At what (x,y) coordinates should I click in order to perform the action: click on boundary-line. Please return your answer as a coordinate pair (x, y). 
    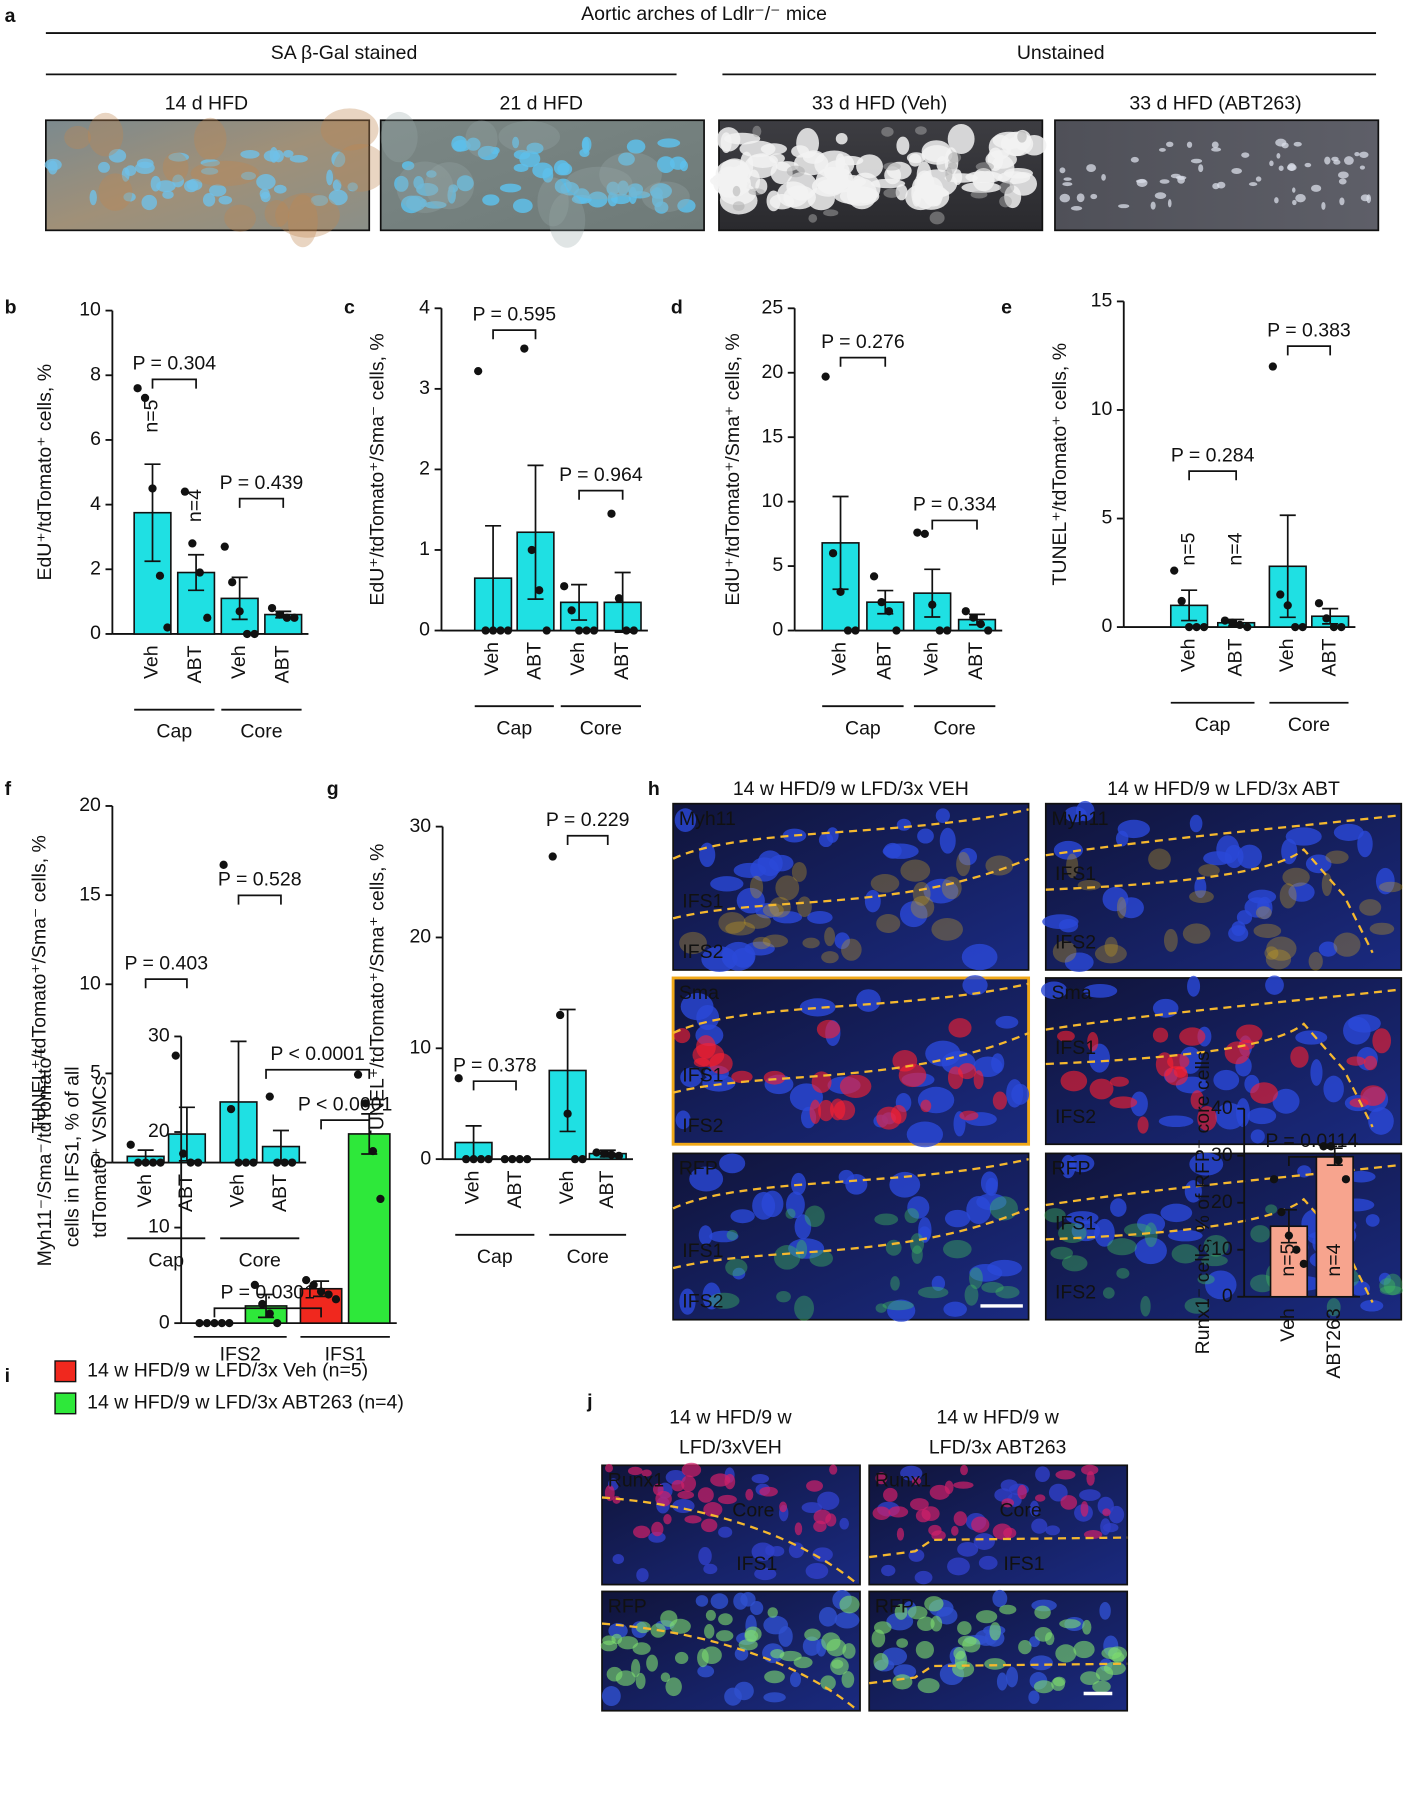
    Looking at the image, I should click on (1209, 1075).